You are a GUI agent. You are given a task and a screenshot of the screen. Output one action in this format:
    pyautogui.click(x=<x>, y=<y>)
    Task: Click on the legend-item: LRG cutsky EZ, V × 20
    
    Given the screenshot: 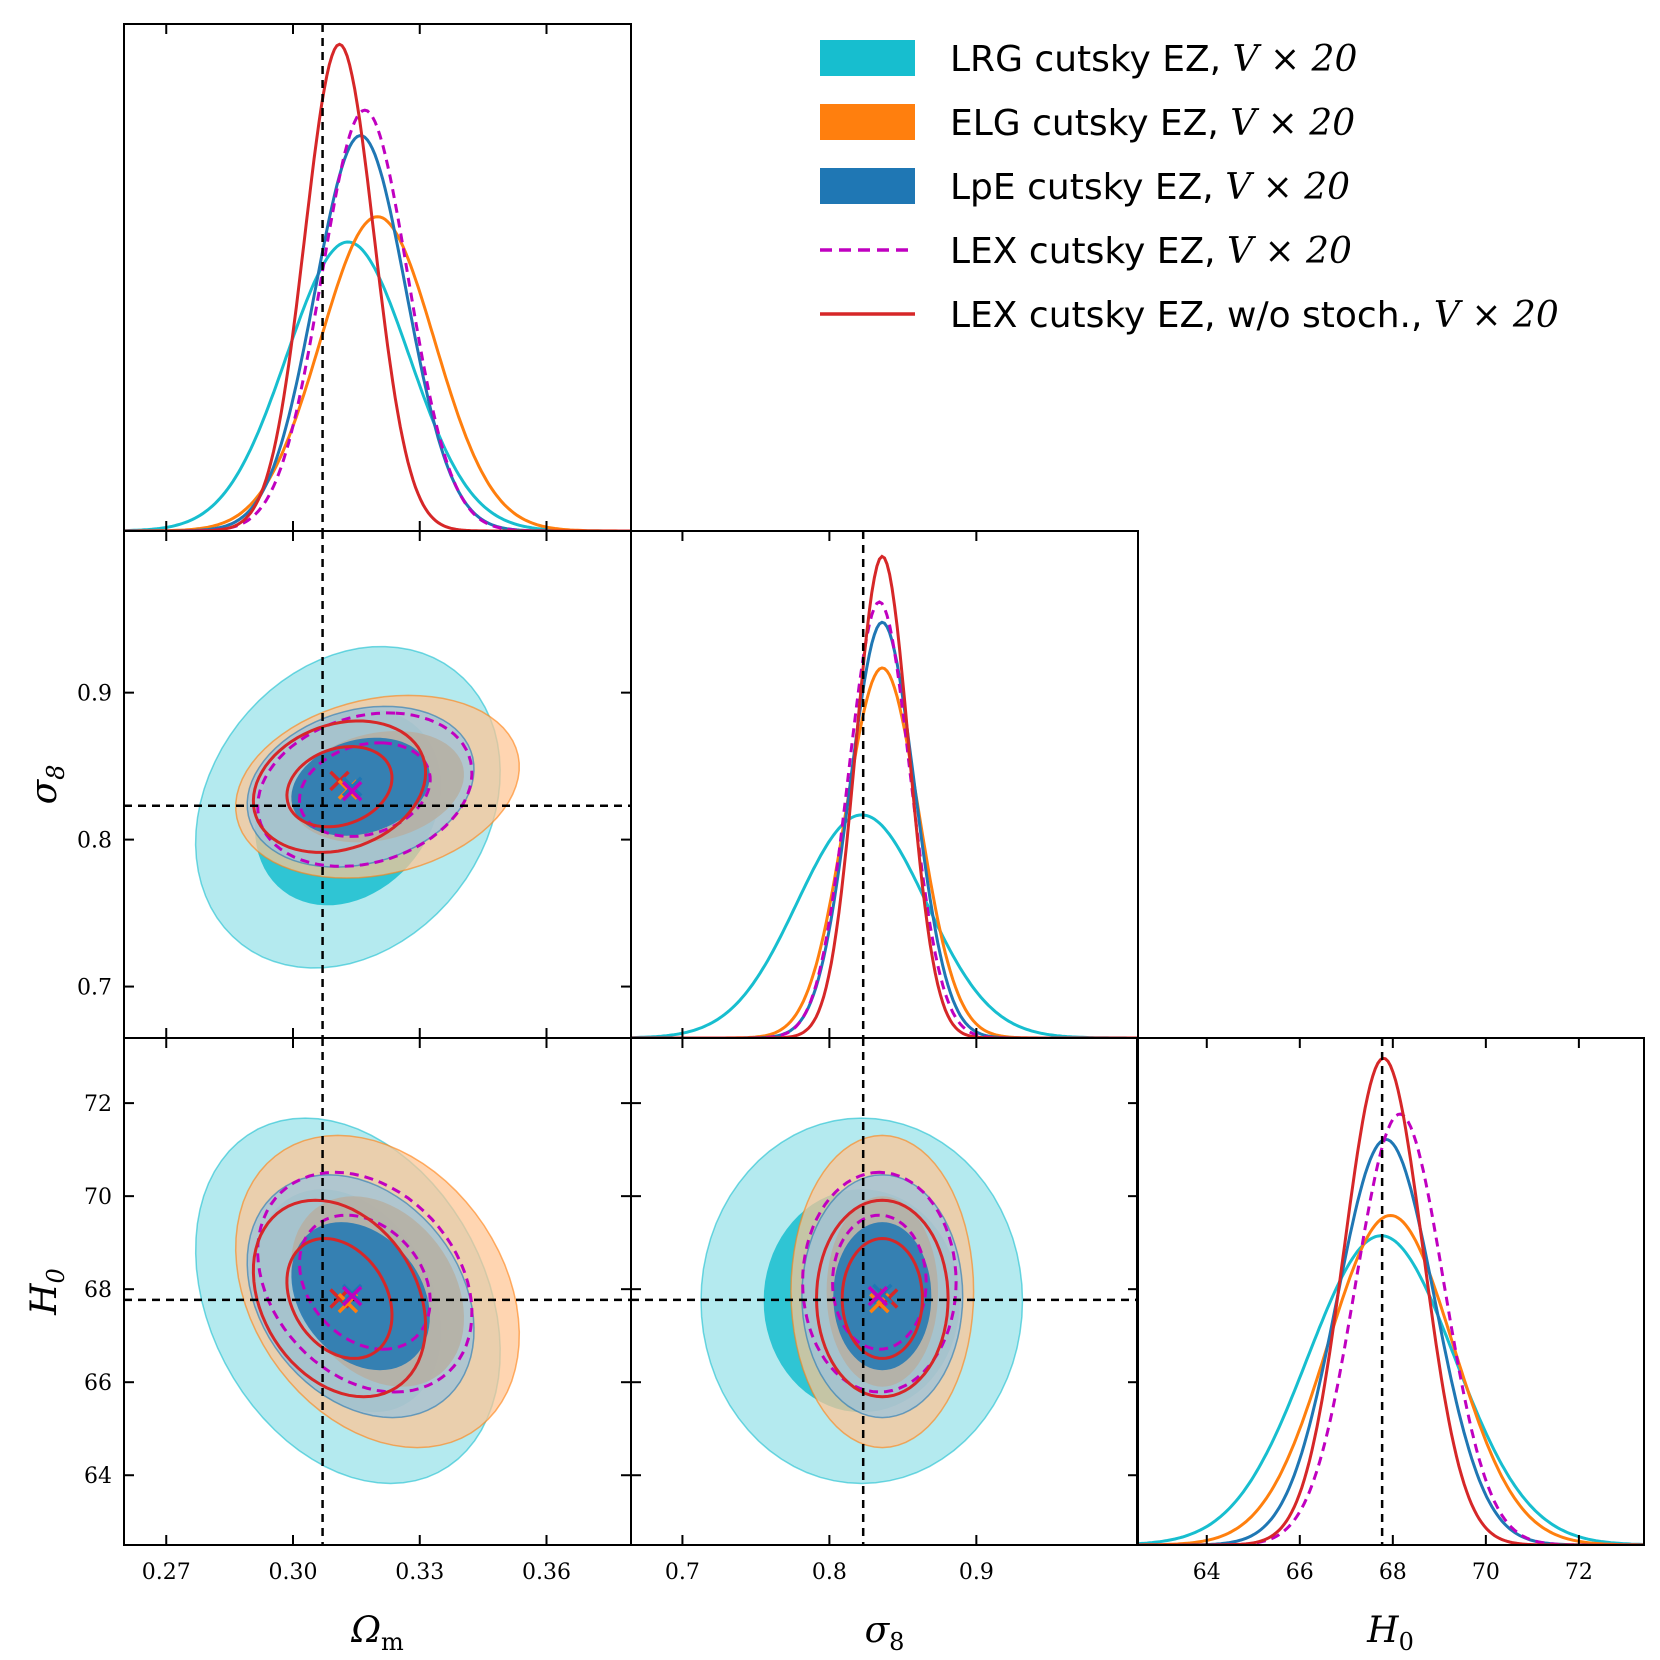 What is the action you would take?
    pyautogui.click(x=1088, y=59)
    